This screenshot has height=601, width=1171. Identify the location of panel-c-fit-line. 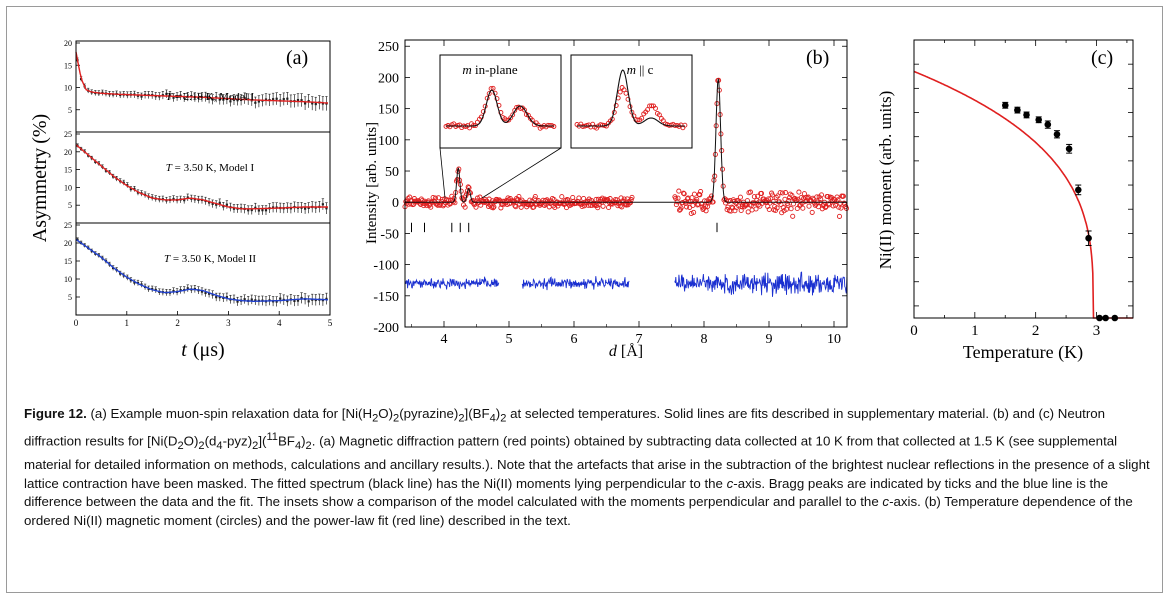
(1023, 194).